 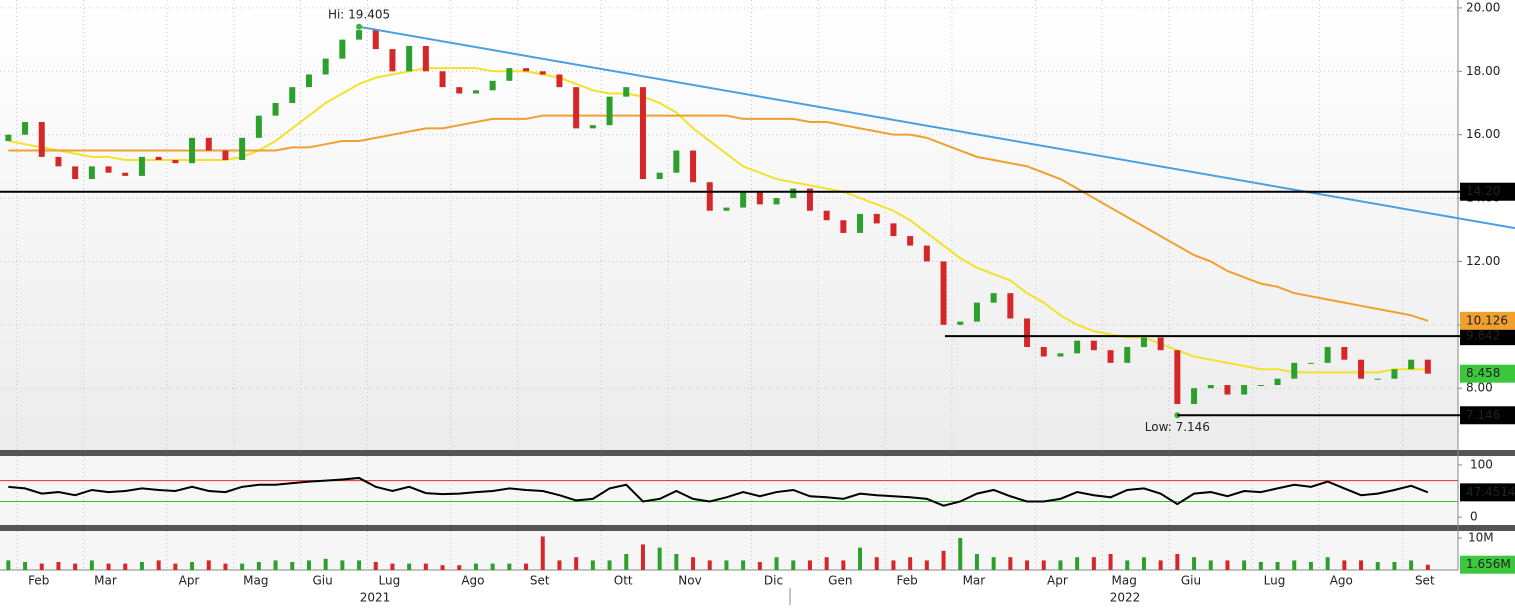 What do you see at coordinates (1479, 388) in the screenshot?
I see `y-tick-label: 8.00` at bounding box center [1479, 388].